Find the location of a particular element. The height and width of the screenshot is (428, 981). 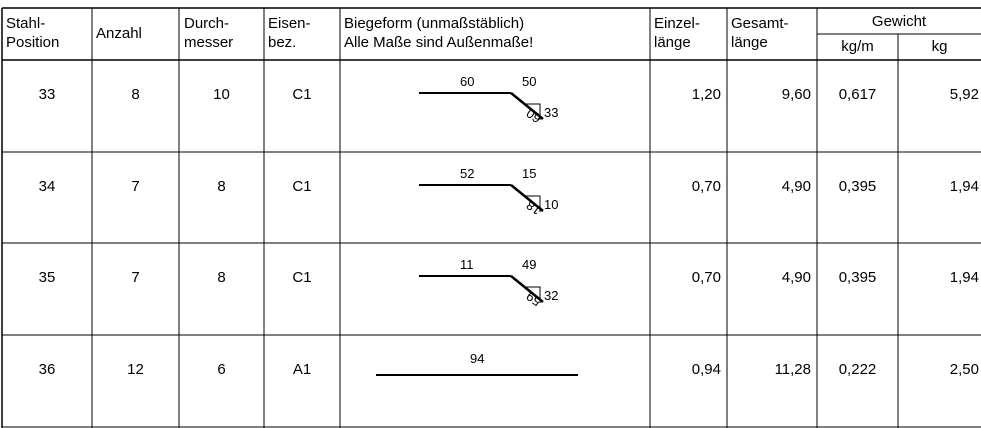

dim-right: 10 is located at coordinates (551, 204).